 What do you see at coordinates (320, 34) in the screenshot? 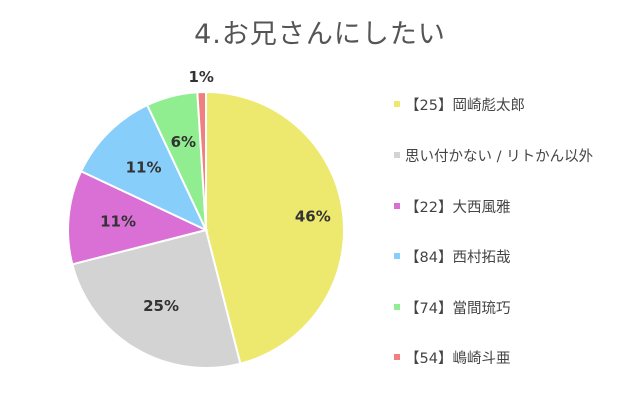
I see `chart-title: 4.お兄さんにしたい` at bounding box center [320, 34].